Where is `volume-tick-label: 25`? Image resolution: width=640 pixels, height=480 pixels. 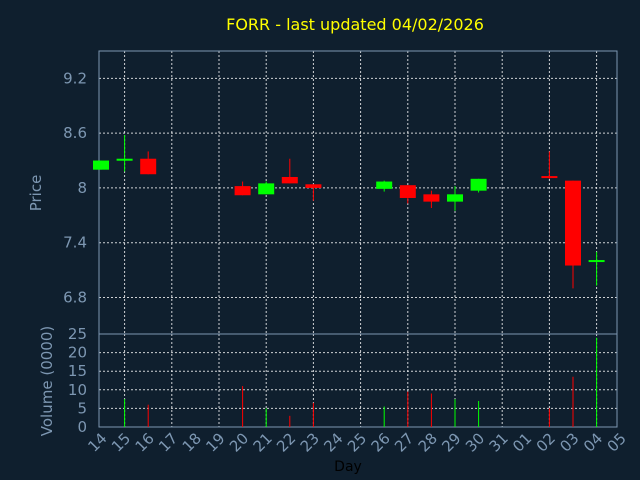 volume-tick-label: 25 is located at coordinates (77, 334).